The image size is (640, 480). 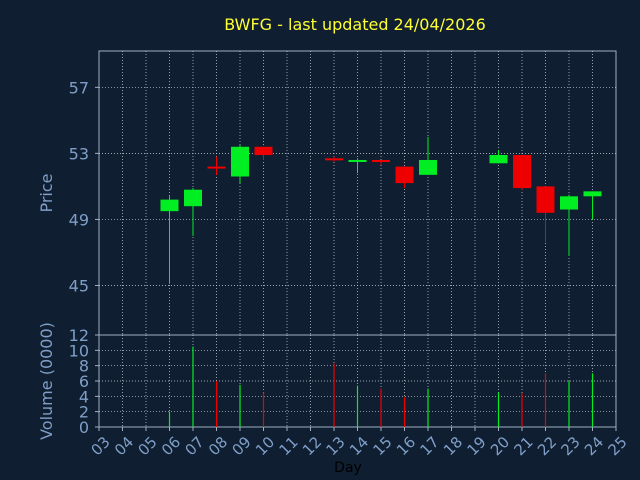 What do you see at coordinates (84, 427) in the screenshot?
I see `volume-tick-label: 0` at bounding box center [84, 427].